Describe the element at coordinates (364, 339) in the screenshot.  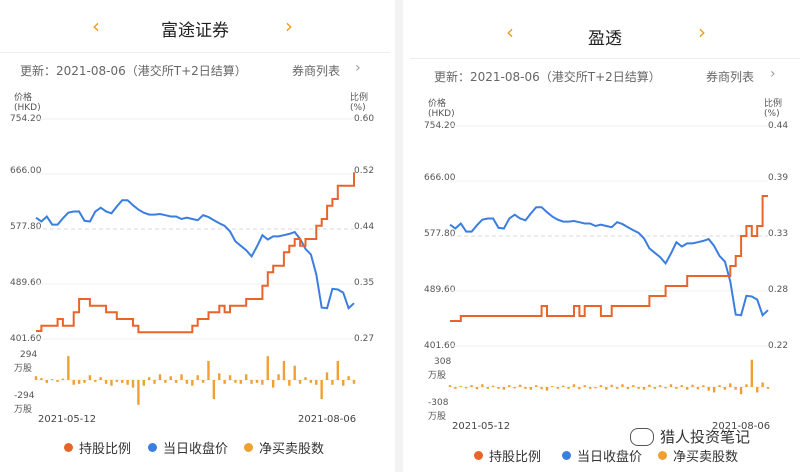
I see `y-right-tick: 0.27` at that location.